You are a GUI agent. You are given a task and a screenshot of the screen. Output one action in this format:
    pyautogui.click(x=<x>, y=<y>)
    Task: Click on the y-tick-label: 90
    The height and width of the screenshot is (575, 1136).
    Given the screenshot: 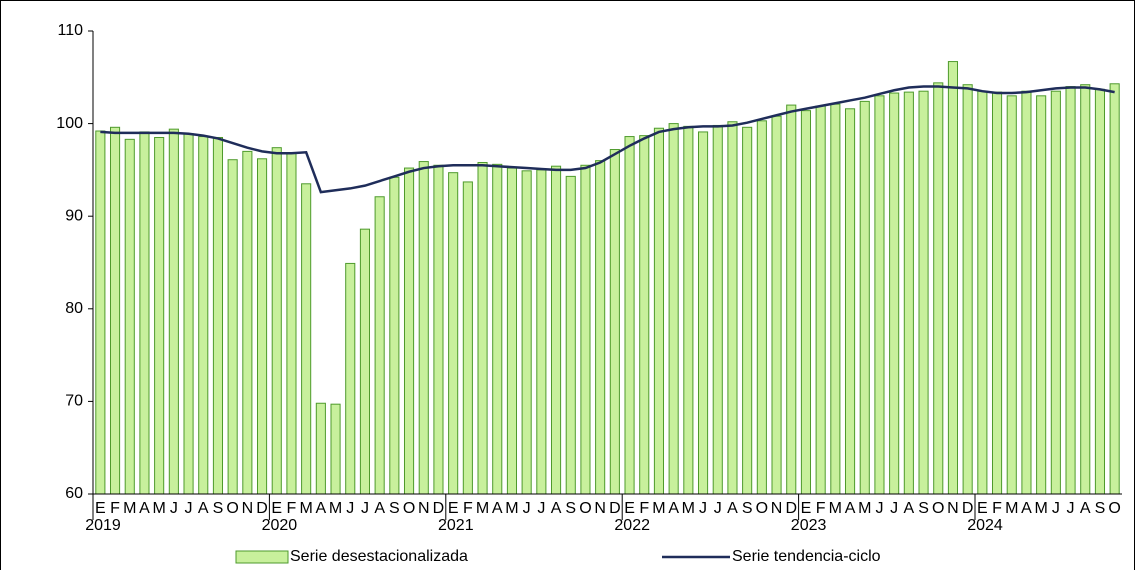 What is the action you would take?
    pyautogui.click(x=74, y=215)
    